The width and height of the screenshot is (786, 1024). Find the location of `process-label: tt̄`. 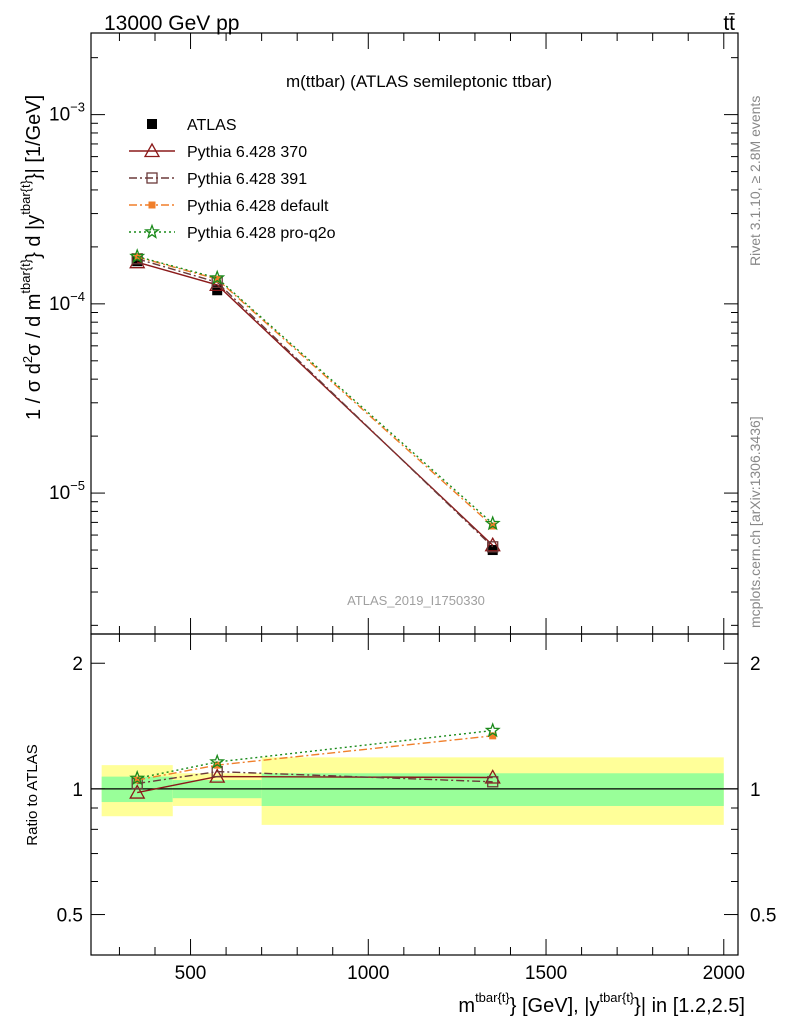

process-label: tt̄ is located at coordinates (729, 23).